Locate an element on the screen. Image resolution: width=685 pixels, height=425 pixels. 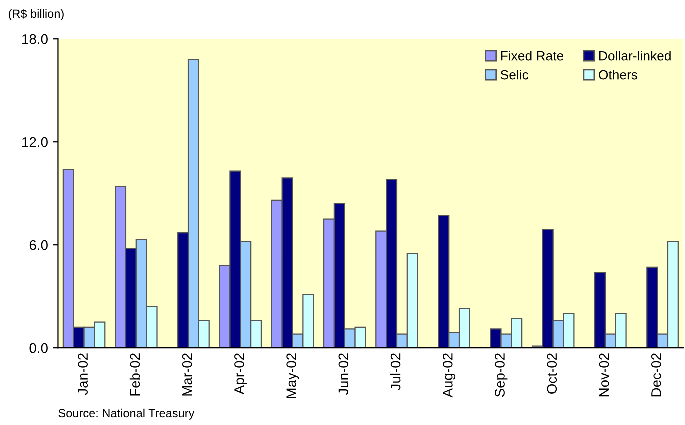
y-tick-label: 12.0 is located at coordinates (35, 142).